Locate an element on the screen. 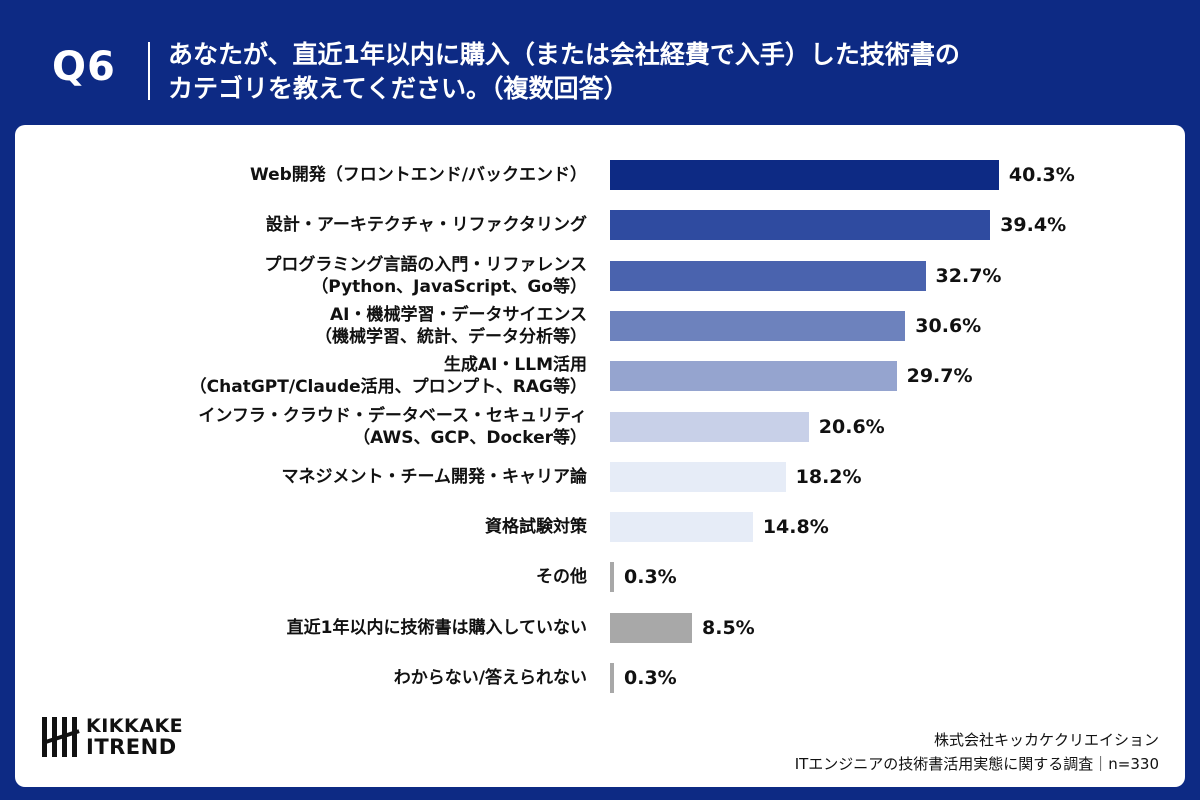 This screenshot has height=800, width=1200. category-label-line: Web開発（フロントエンド/バックエンド） is located at coordinates (418, 175).